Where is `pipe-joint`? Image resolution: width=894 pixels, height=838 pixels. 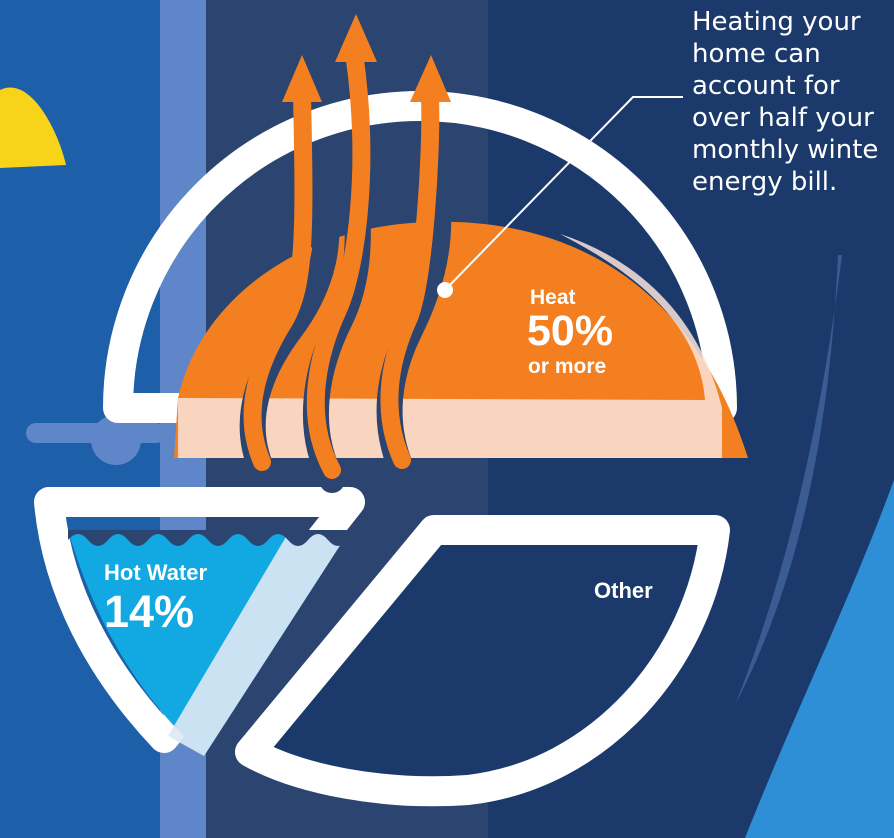
pipe-joint is located at coordinates (116, 440).